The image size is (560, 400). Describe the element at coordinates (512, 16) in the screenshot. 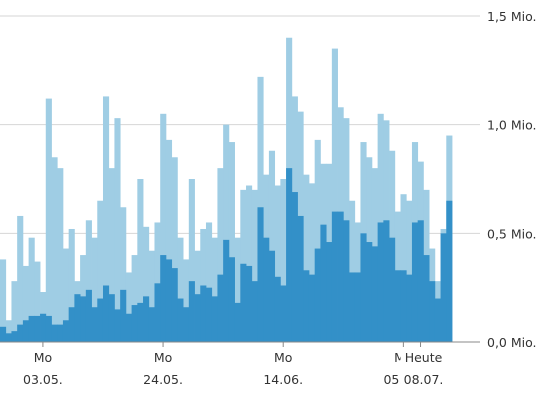

I see `y-tick-label: 1,5 Mio.` at that location.